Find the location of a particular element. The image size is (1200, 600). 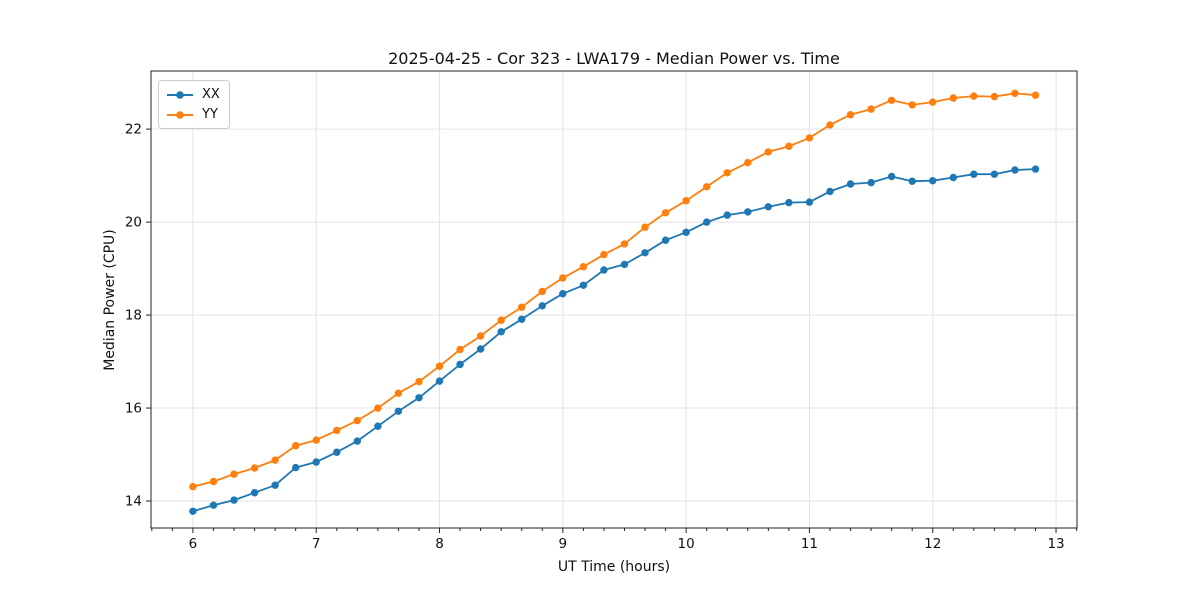

y-tick-label: 14 is located at coordinates (133, 502).